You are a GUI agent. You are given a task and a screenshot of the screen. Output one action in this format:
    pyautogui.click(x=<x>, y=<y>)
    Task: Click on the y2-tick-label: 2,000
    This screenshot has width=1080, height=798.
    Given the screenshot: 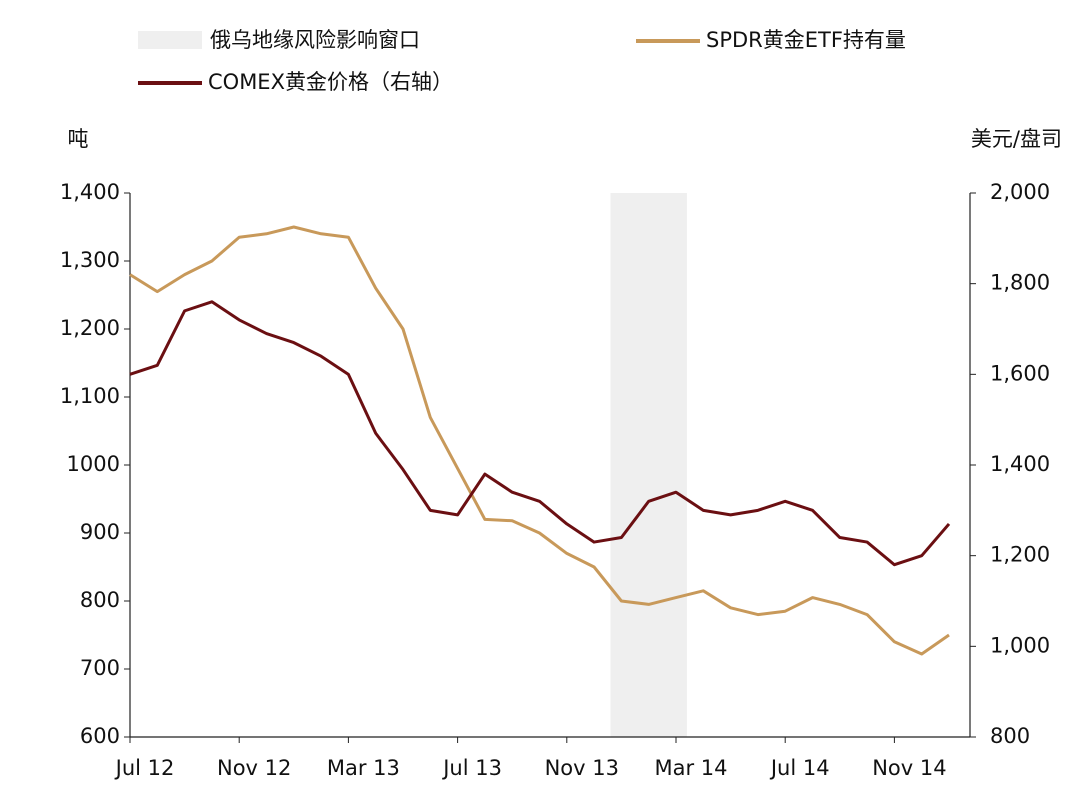 What is the action you would take?
    pyautogui.click(x=1020, y=192)
    